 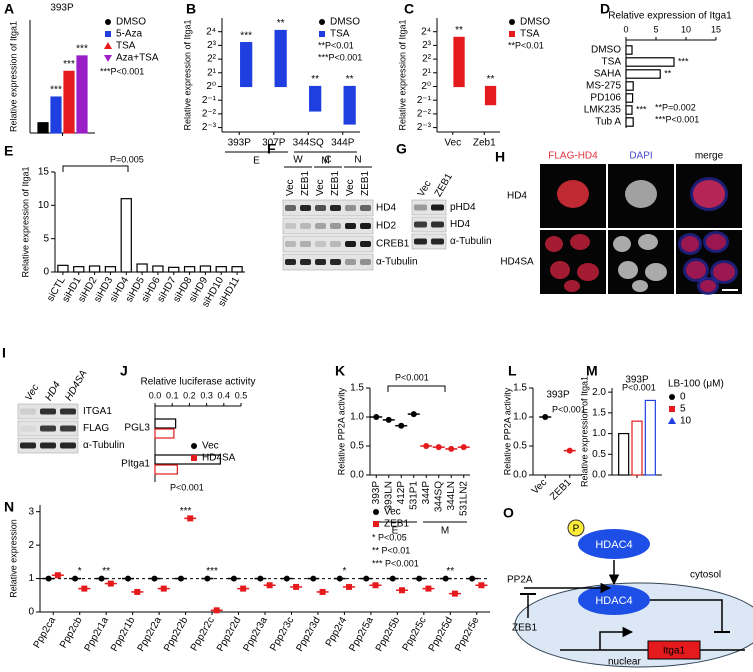 What do you see at coordinates (357, 446) in the screenshot?
I see `y-tick-label: 0.5` at bounding box center [357, 446].